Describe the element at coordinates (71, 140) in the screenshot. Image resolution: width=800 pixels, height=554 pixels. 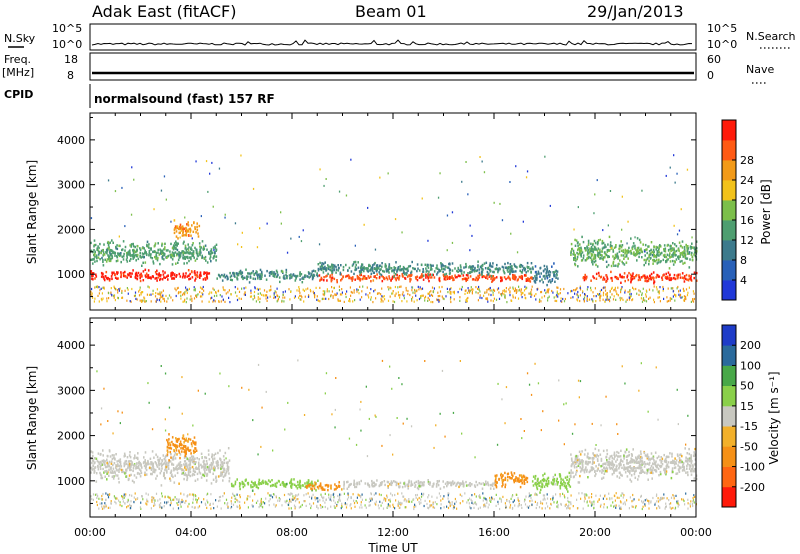
I see `y-tick-label: 4000` at that location.